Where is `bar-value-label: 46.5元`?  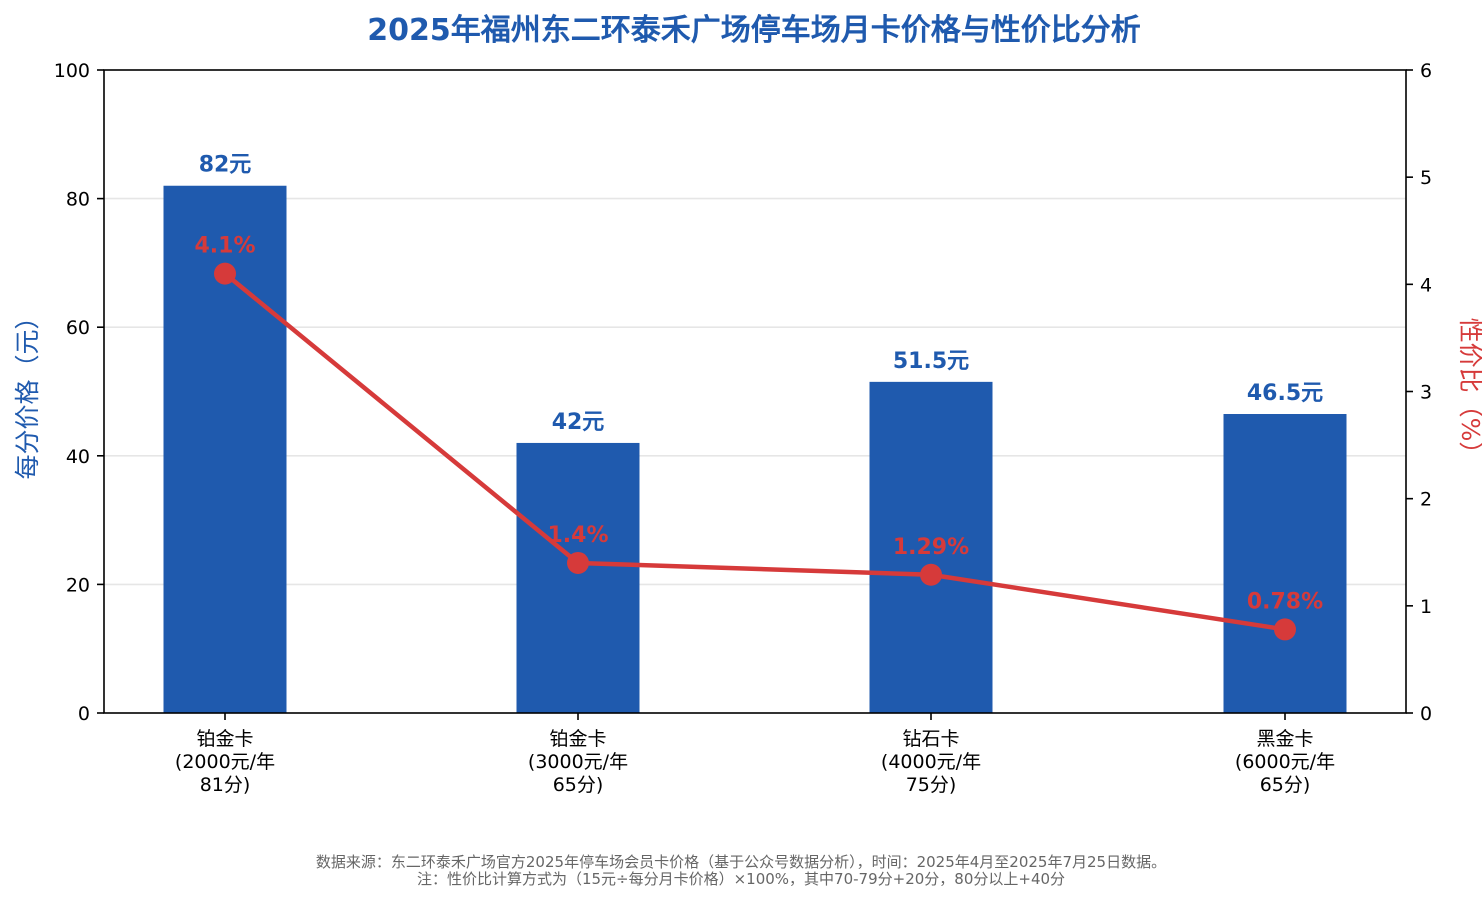 bar-value-label: 46.5元 is located at coordinates (1285, 393).